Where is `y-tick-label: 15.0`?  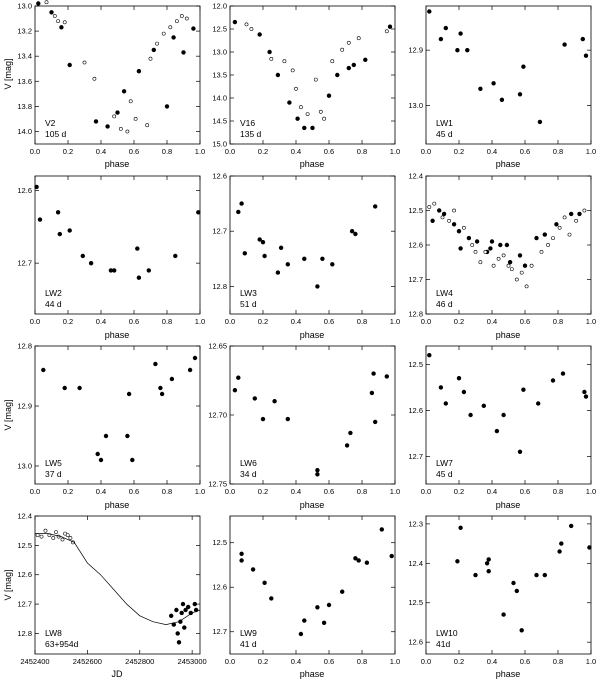
y-tick-label: 15.0 is located at coordinates (219, 144).